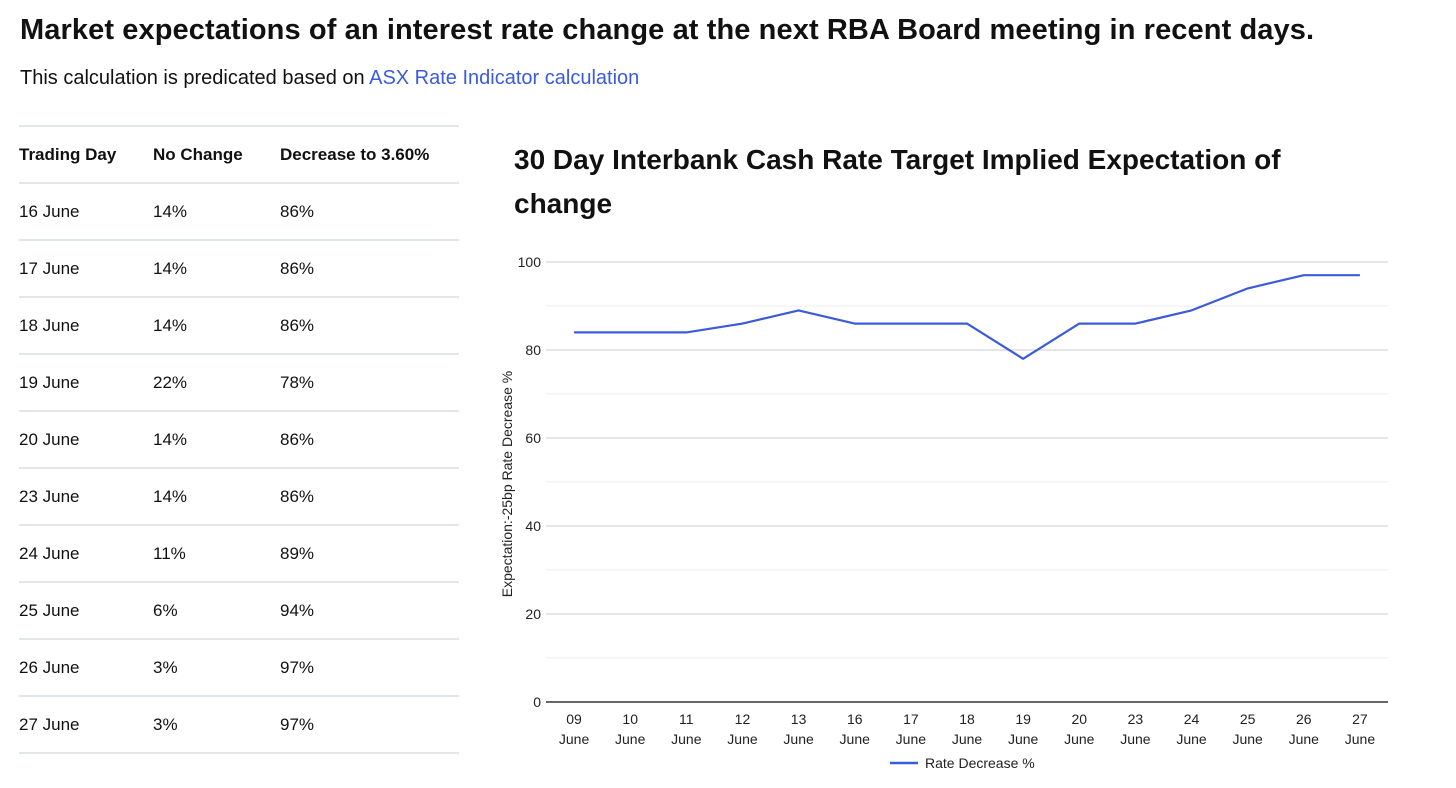 This screenshot has height=788, width=1456. Describe the element at coordinates (911, 719) in the screenshot. I see `x-tick-label: 17` at that location.